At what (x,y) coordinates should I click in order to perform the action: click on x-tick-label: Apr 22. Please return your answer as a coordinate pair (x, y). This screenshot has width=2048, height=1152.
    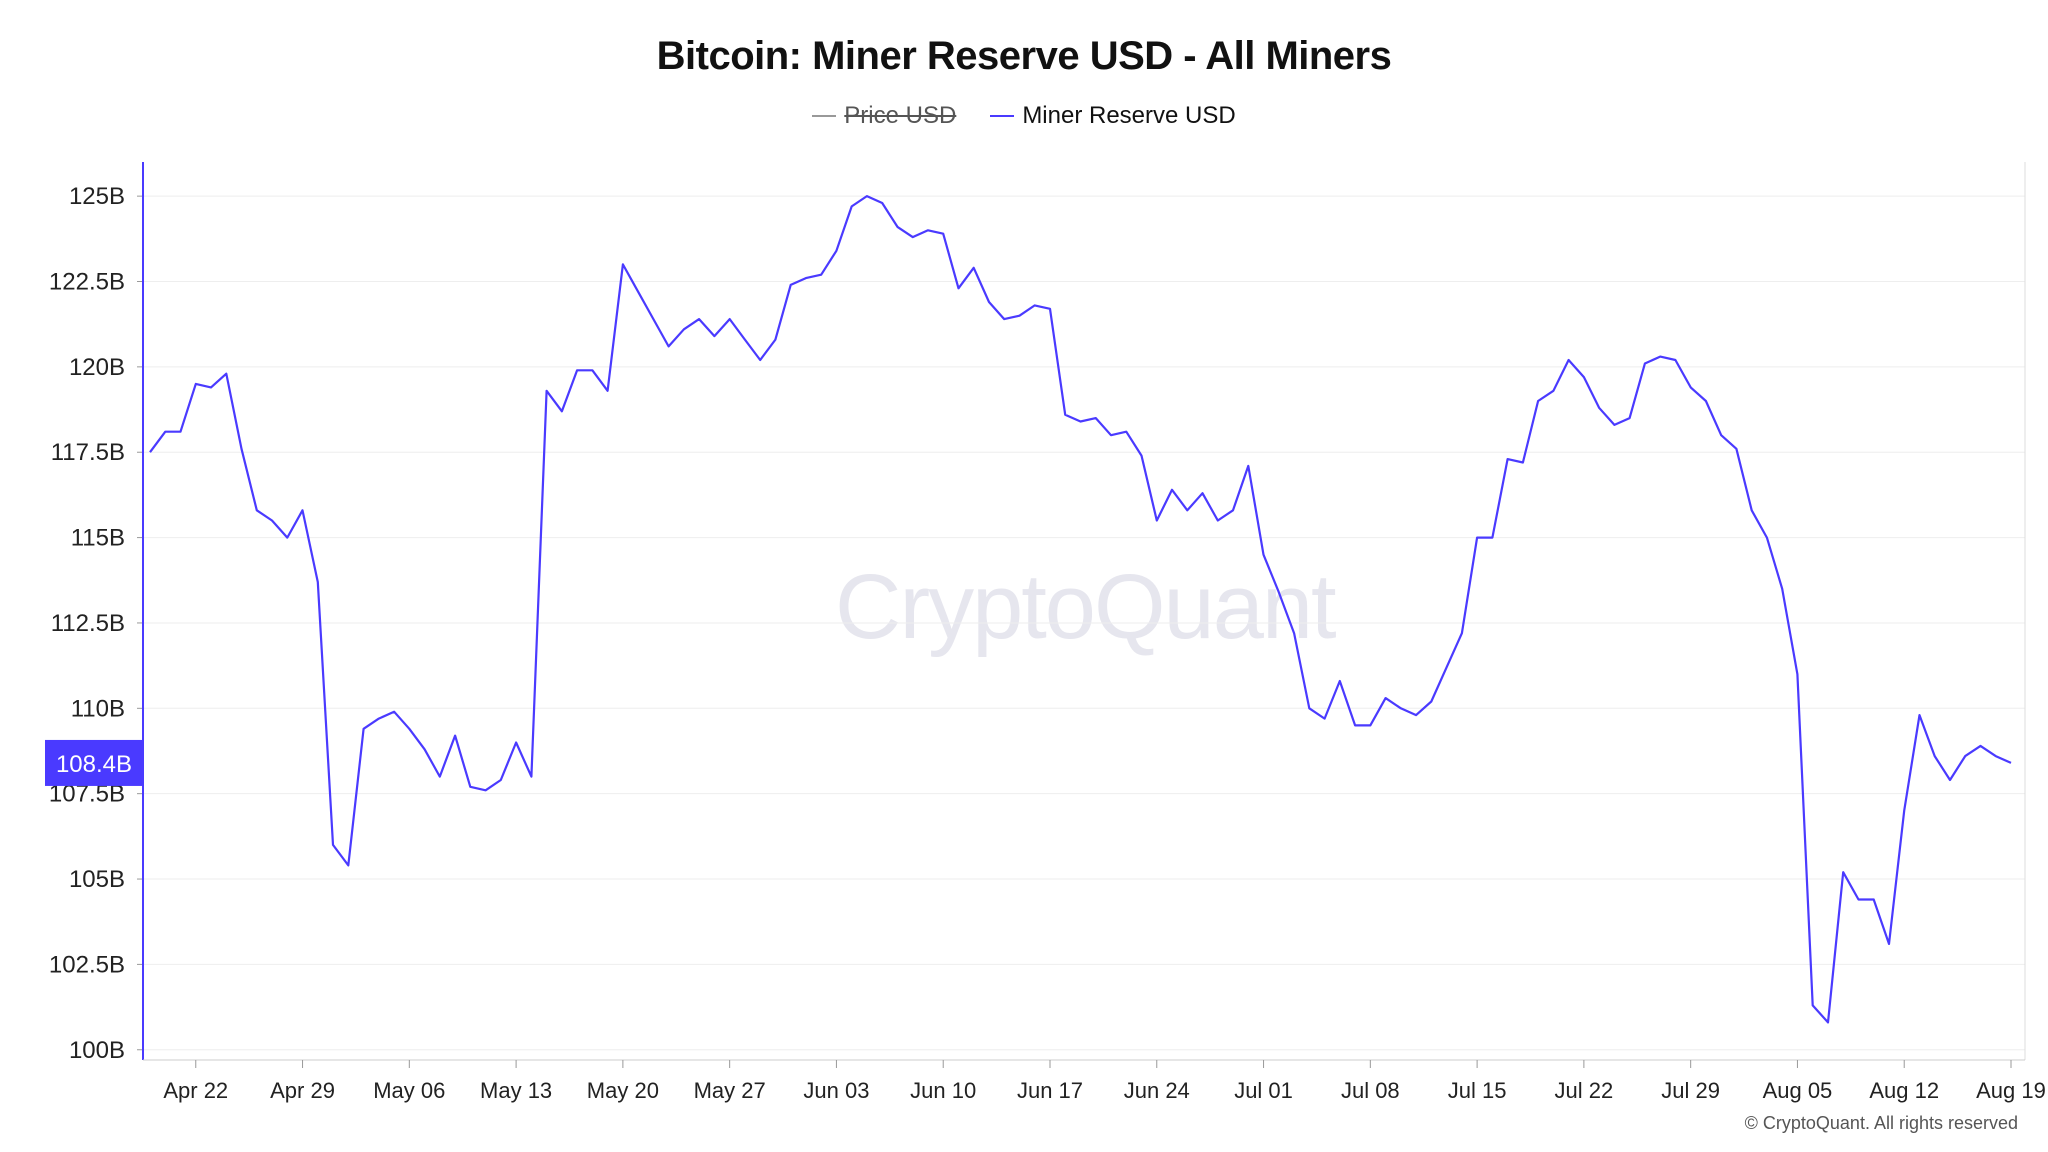
    Looking at the image, I should click on (195, 1090).